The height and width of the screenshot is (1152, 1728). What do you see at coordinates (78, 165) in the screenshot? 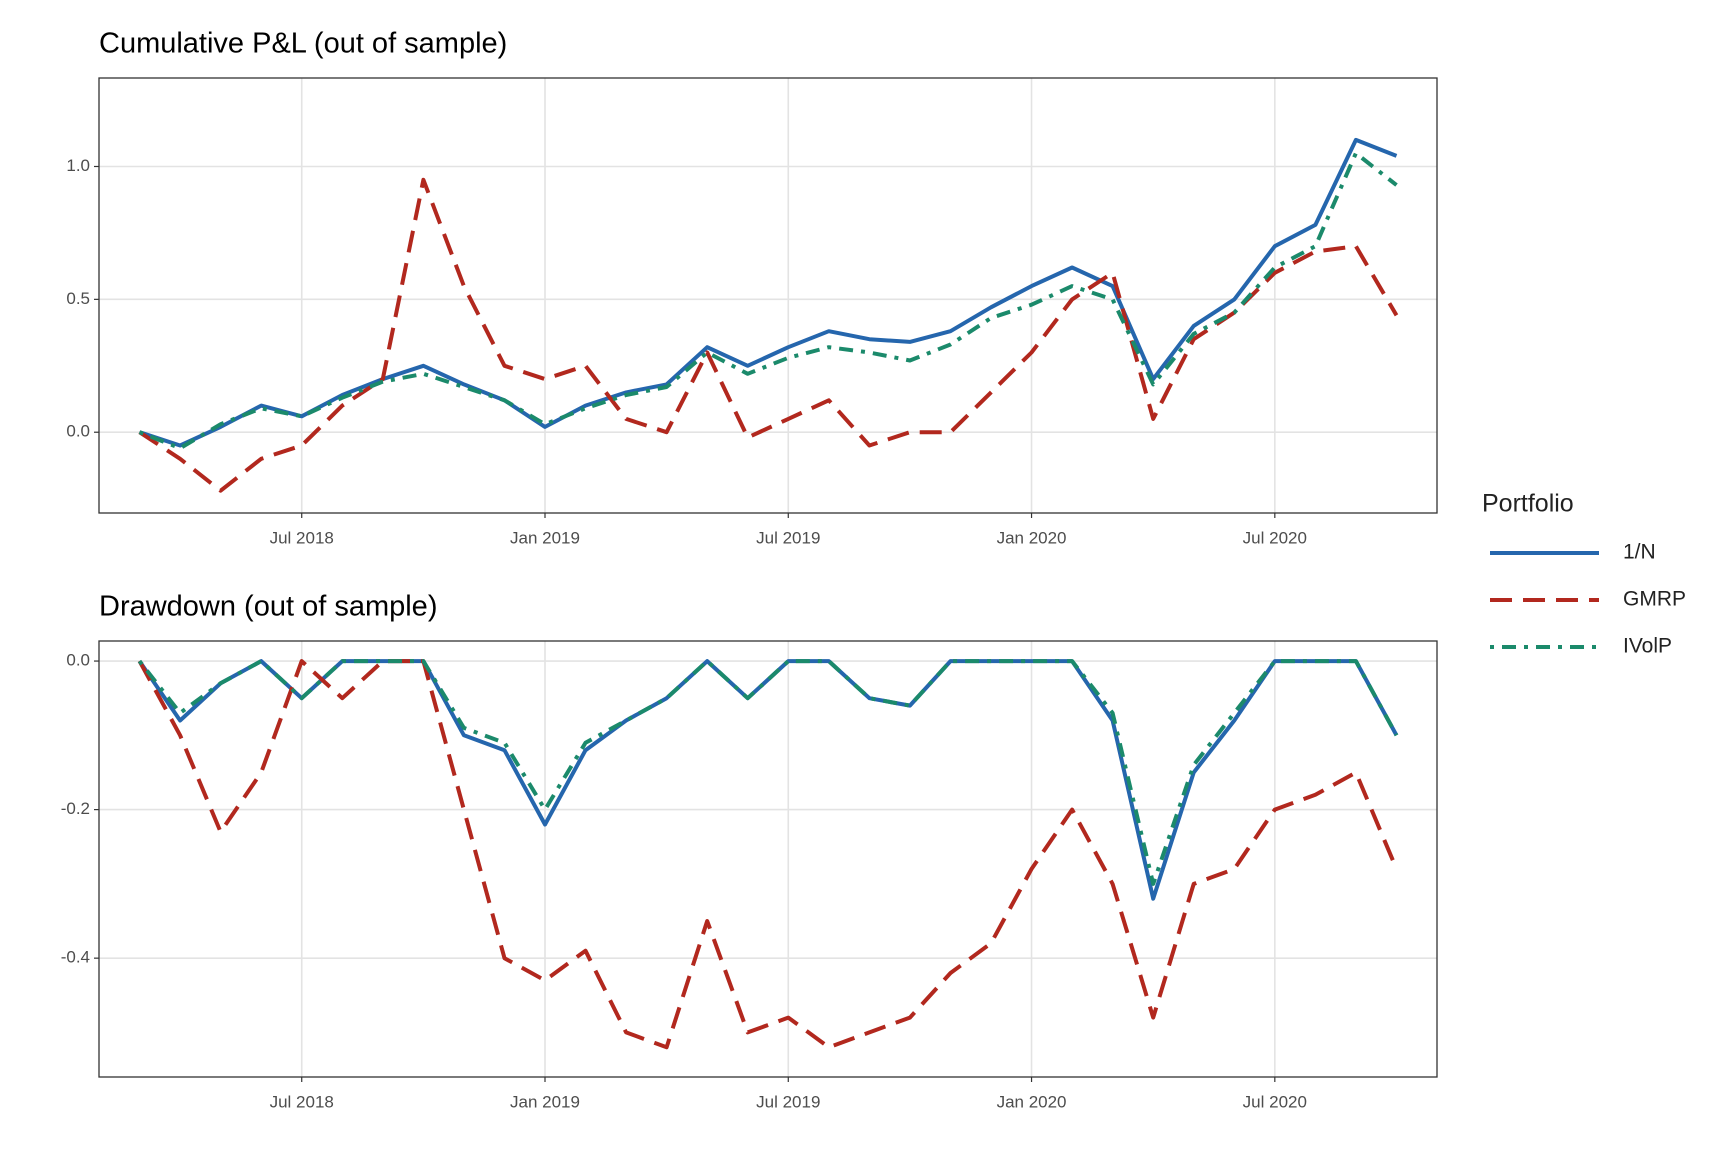
I see `y-tick-label: 1.0` at bounding box center [78, 165].